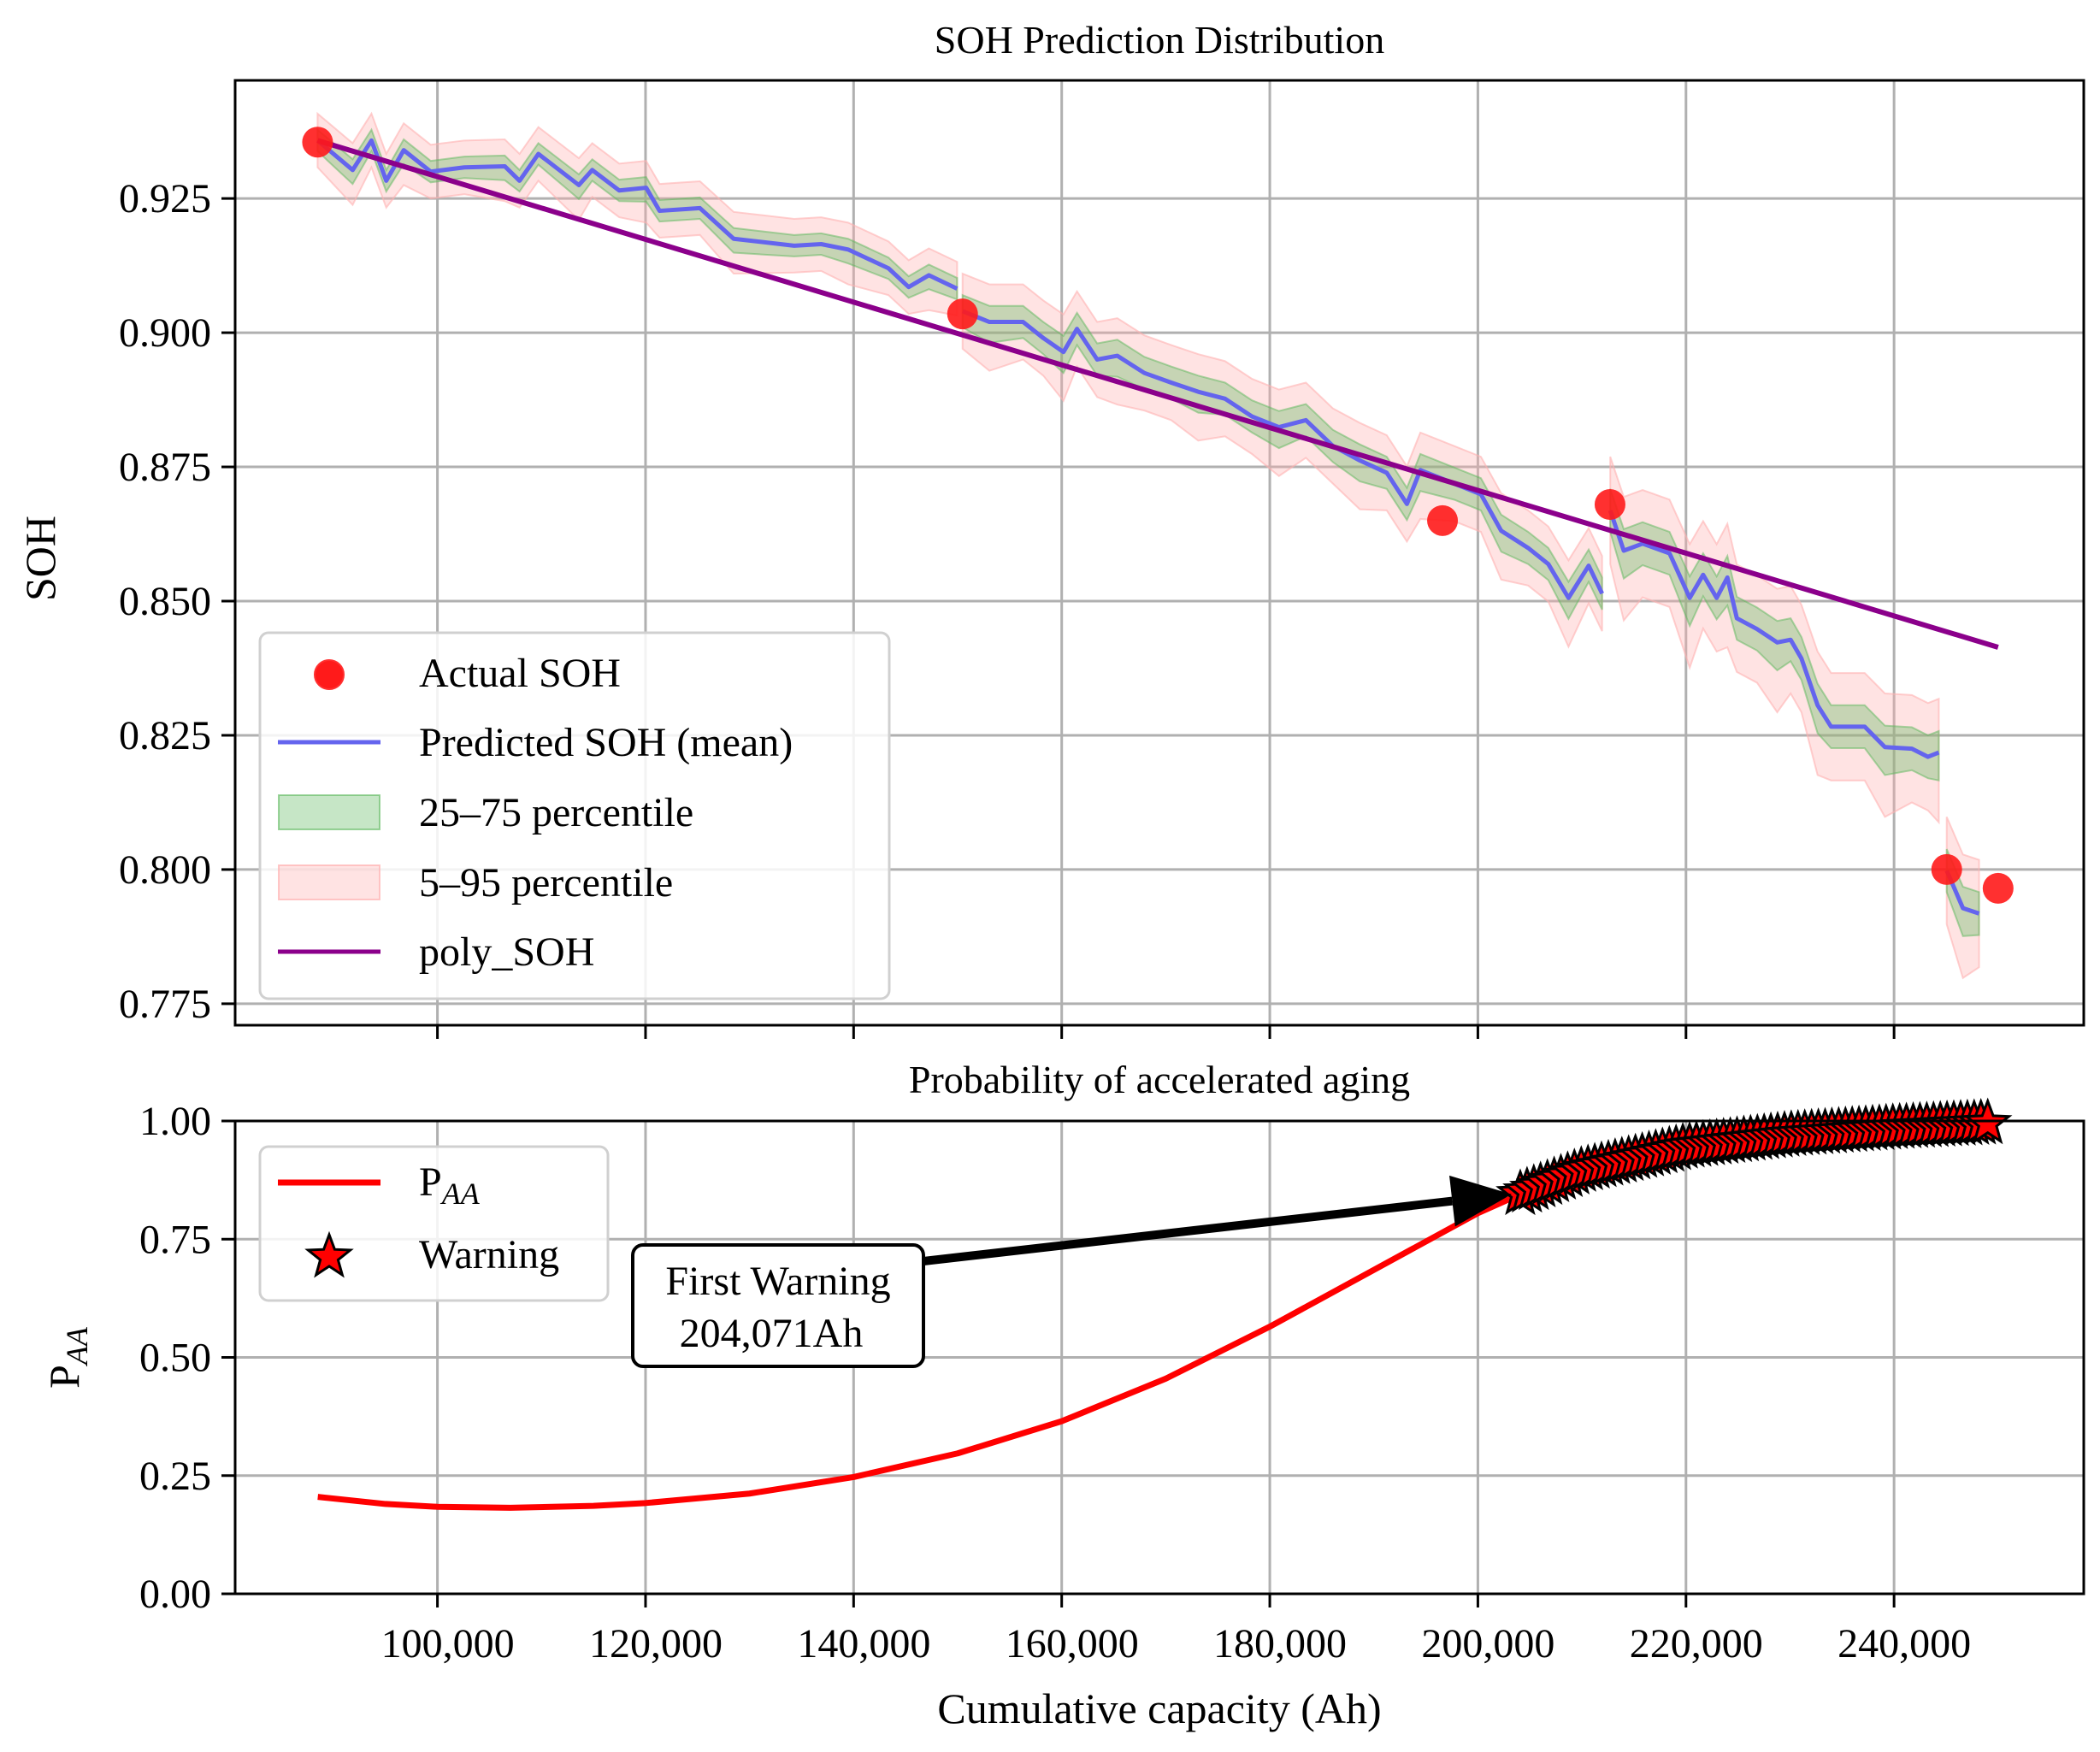 This screenshot has width=2100, height=1752. I want to click on legend-p5-95-label: 5–95 percentile, so click(546, 883).